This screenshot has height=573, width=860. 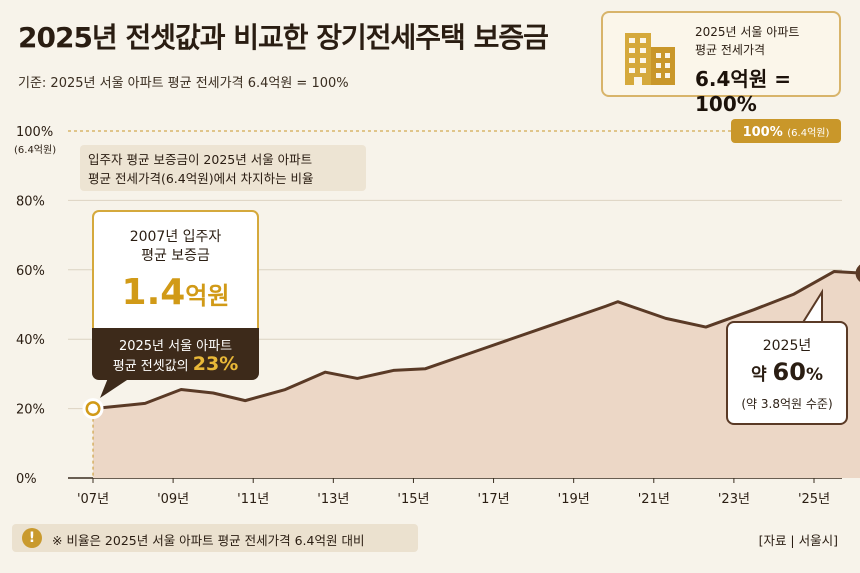 I want to click on point-2025-outer, so click(x=857, y=273).